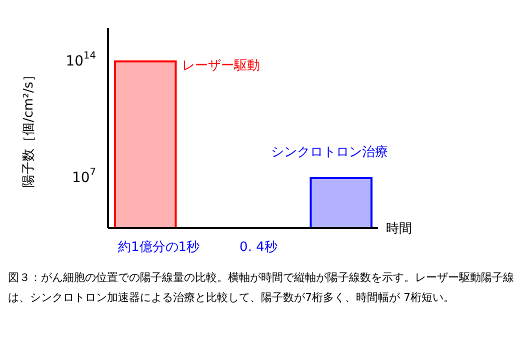 The height and width of the screenshot is (363, 531). What do you see at coordinates (221, 66) in the screenshot?
I see `series-label: レーザー駆動` at bounding box center [221, 66].